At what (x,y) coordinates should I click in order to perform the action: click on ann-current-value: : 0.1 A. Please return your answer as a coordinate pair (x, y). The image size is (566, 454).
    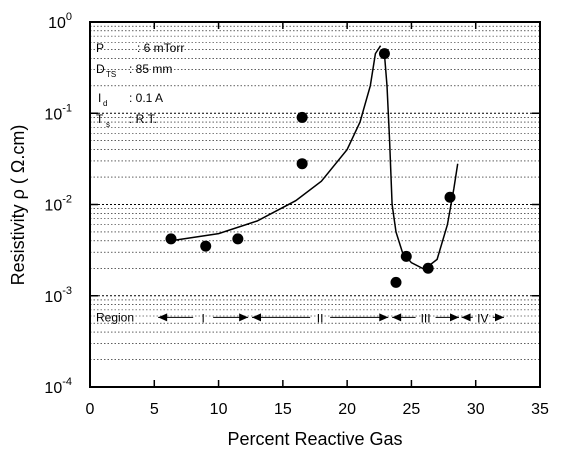
    Looking at the image, I should click on (146, 98).